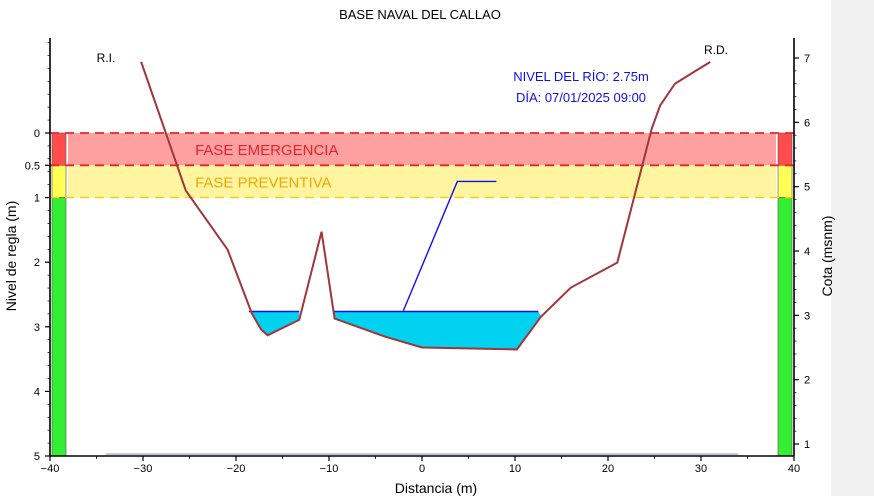 This screenshot has width=874, height=496. I want to click on y-right-tick-label: 7, so click(807, 59).